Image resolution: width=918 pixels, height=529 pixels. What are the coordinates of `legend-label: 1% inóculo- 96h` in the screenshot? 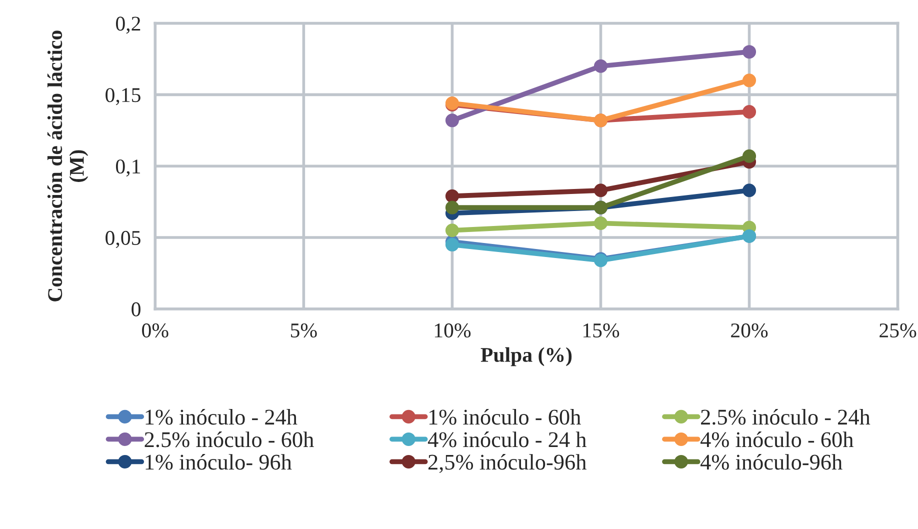 It's located at (219, 462).